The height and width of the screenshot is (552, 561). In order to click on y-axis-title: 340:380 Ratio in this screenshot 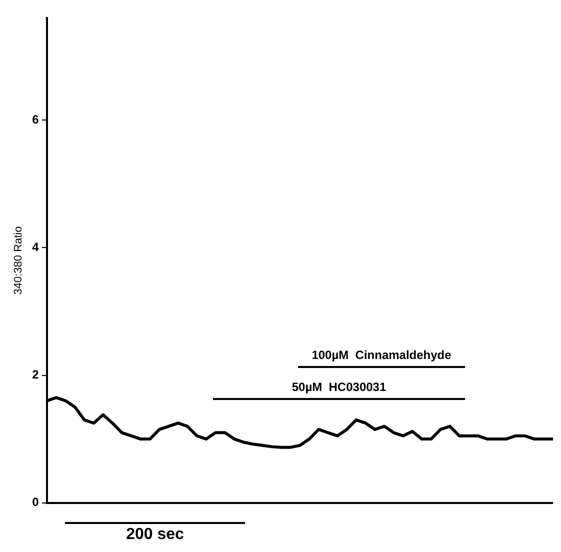, I will do `click(18, 260)`.